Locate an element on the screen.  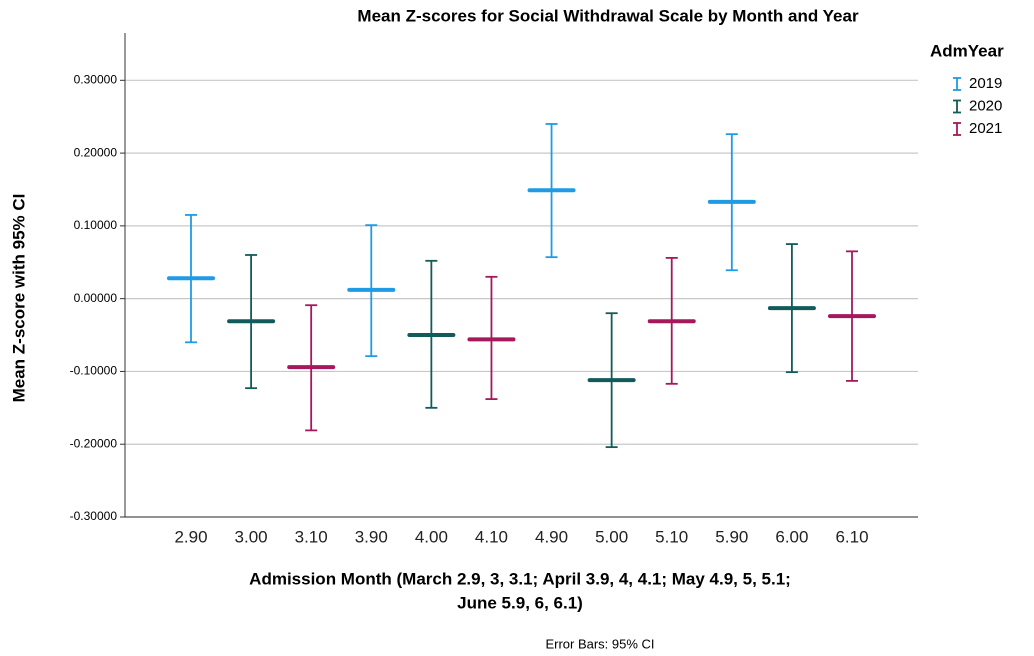
x-tick-label: 4.90 is located at coordinates (551, 536).